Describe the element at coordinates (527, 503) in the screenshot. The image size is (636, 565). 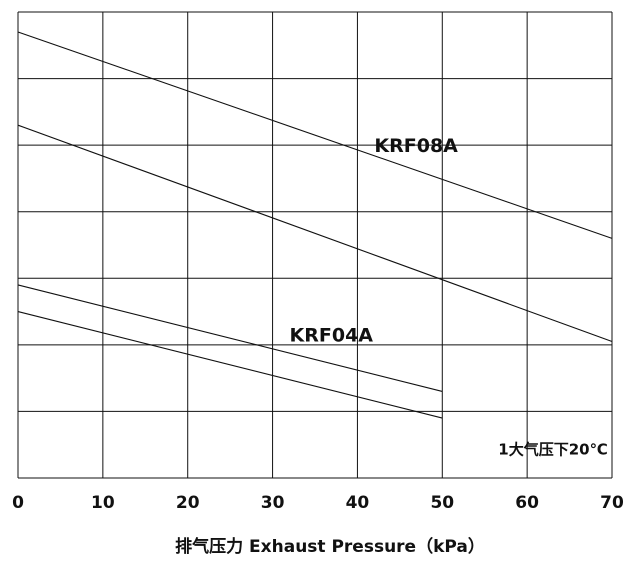
I see `x-tick-label: 60` at that location.